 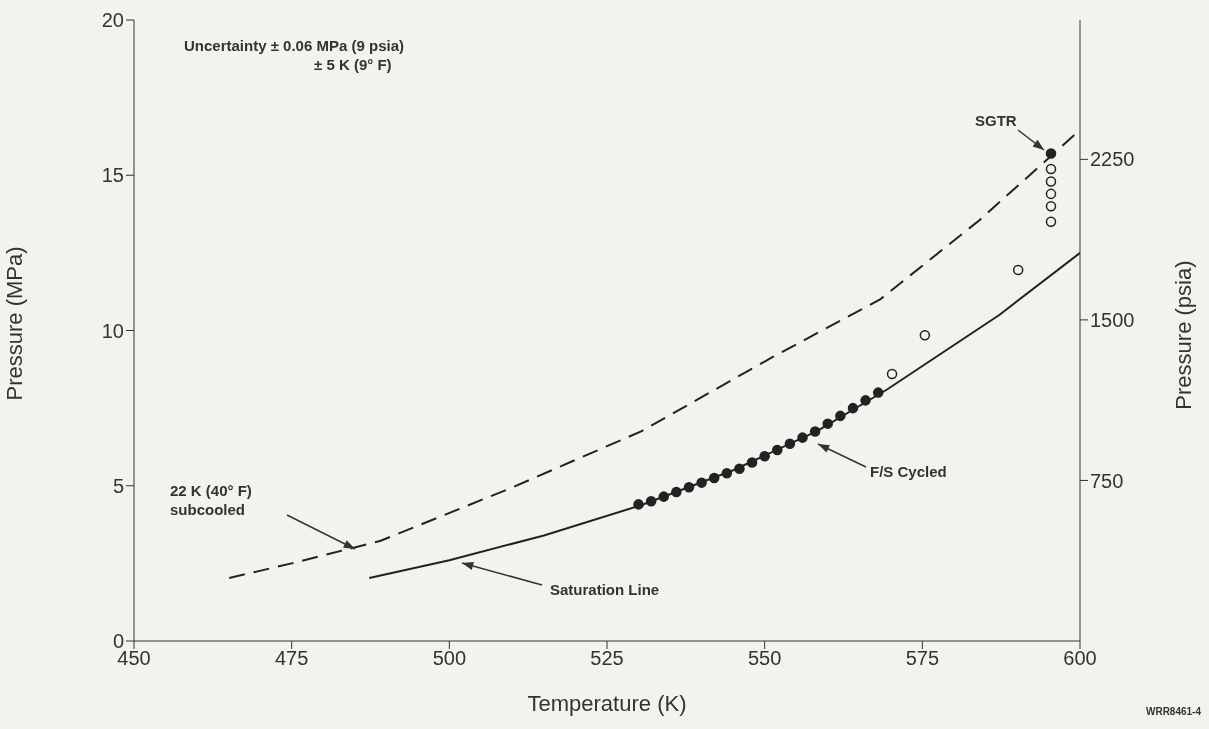 What do you see at coordinates (607, 703) in the screenshot?
I see `x-axis-title: Temperature (K)` at bounding box center [607, 703].